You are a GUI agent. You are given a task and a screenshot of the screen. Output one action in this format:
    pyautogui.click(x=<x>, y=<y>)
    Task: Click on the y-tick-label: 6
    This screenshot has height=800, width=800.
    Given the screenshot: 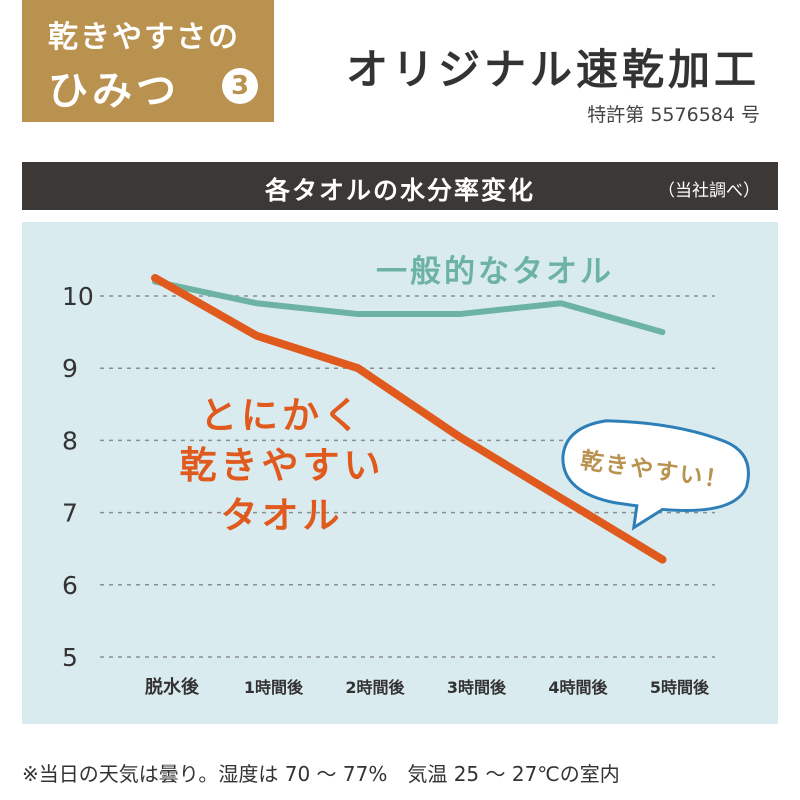 What is the action you would take?
    pyautogui.click(x=70, y=585)
    